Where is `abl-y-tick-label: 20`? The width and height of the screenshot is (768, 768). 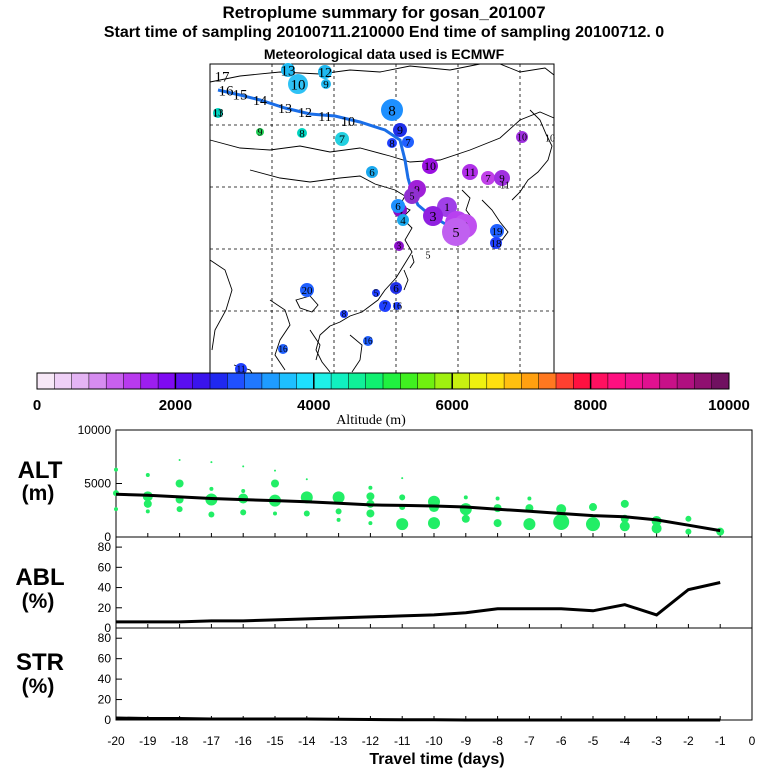
abl-y-tick-label: 20 is located at coordinates (105, 608).